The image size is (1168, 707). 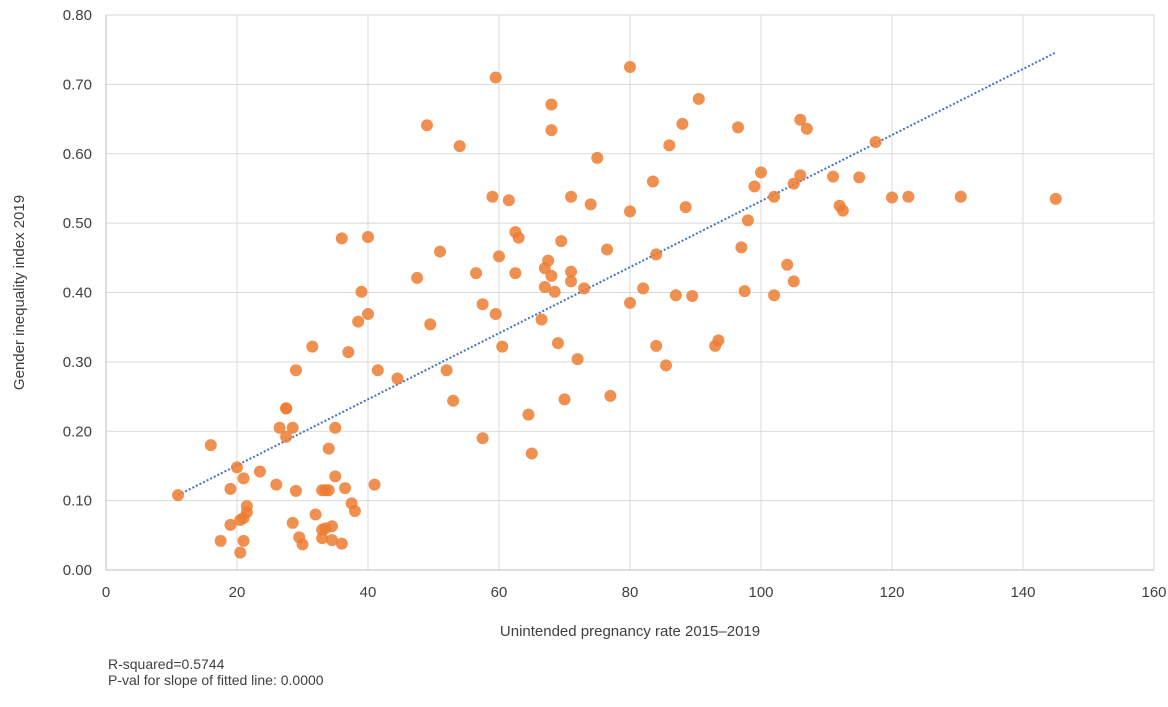 What do you see at coordinates (77, 362) in the screenshot?
I see `y-tick-label: 0.30` at bounding box center [77, 362].